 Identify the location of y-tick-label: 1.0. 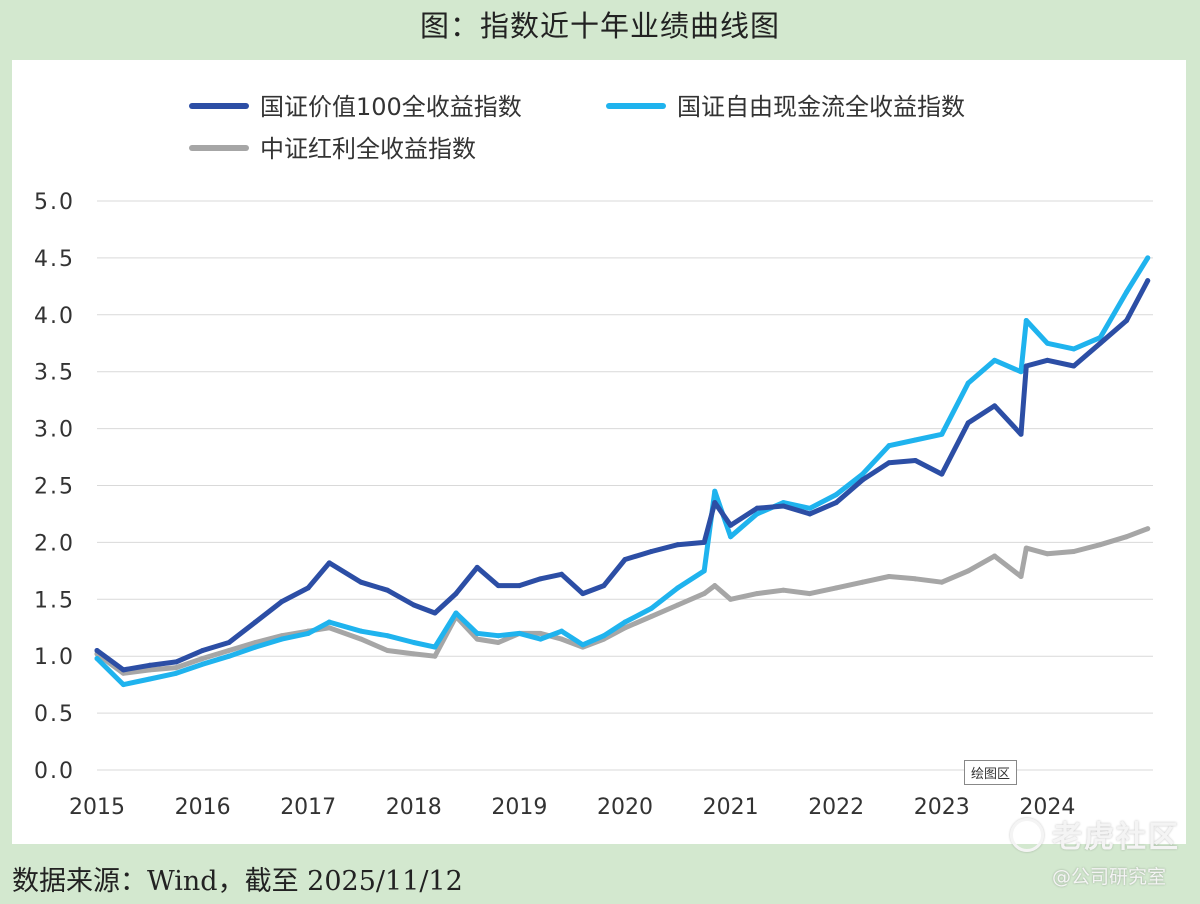
(54, 657).